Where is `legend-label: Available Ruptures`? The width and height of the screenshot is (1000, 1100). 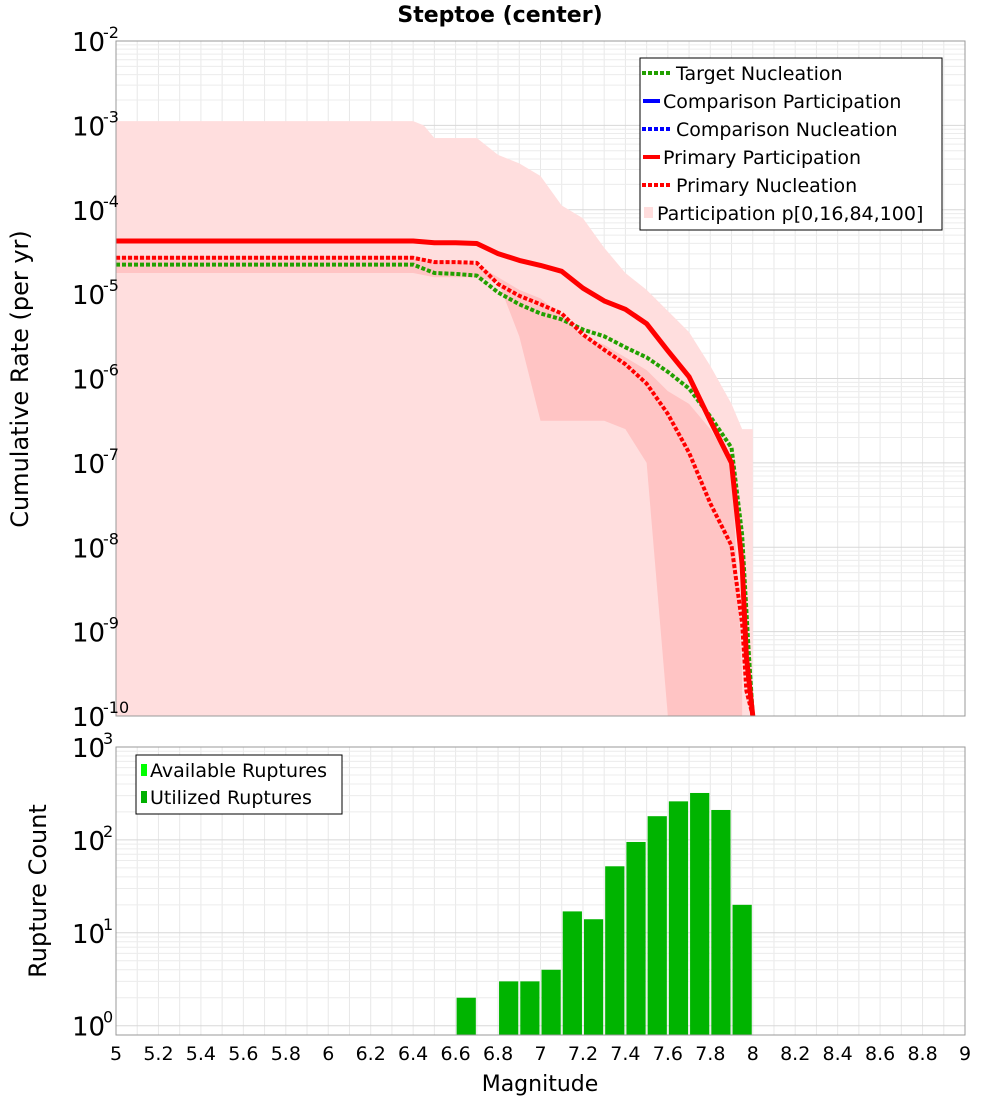 legend-label: Available Ruptures is located at coordinates (238, 771).